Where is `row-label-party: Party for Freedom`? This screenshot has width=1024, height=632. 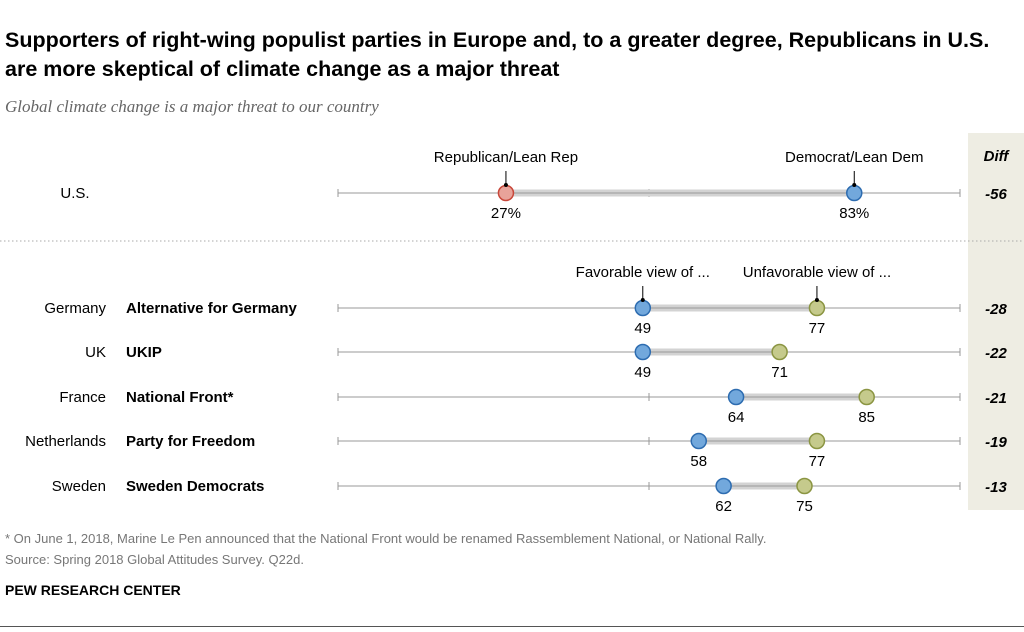 row-label-party: Party for Freedom is located at coordinates (190, 441).